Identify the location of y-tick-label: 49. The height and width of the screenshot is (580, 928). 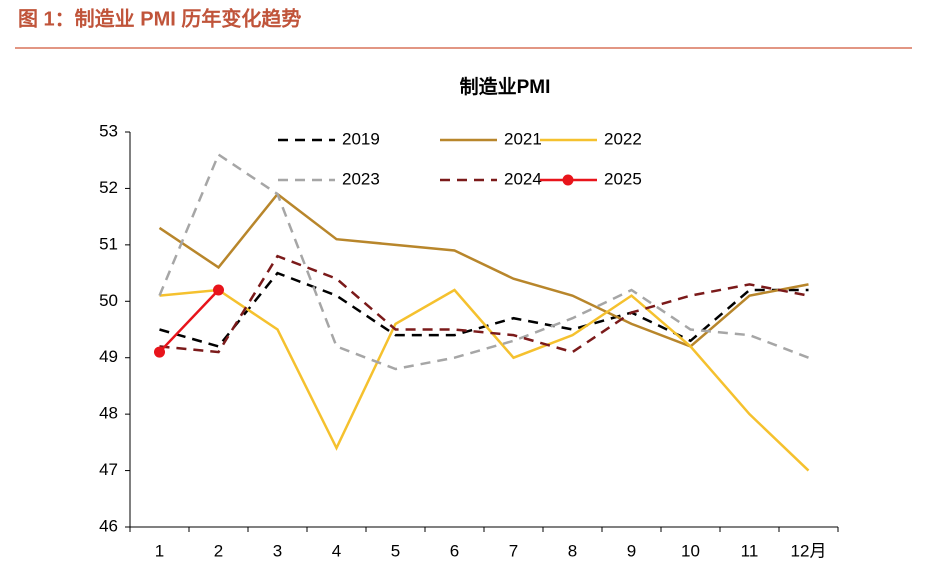
(108, 356).